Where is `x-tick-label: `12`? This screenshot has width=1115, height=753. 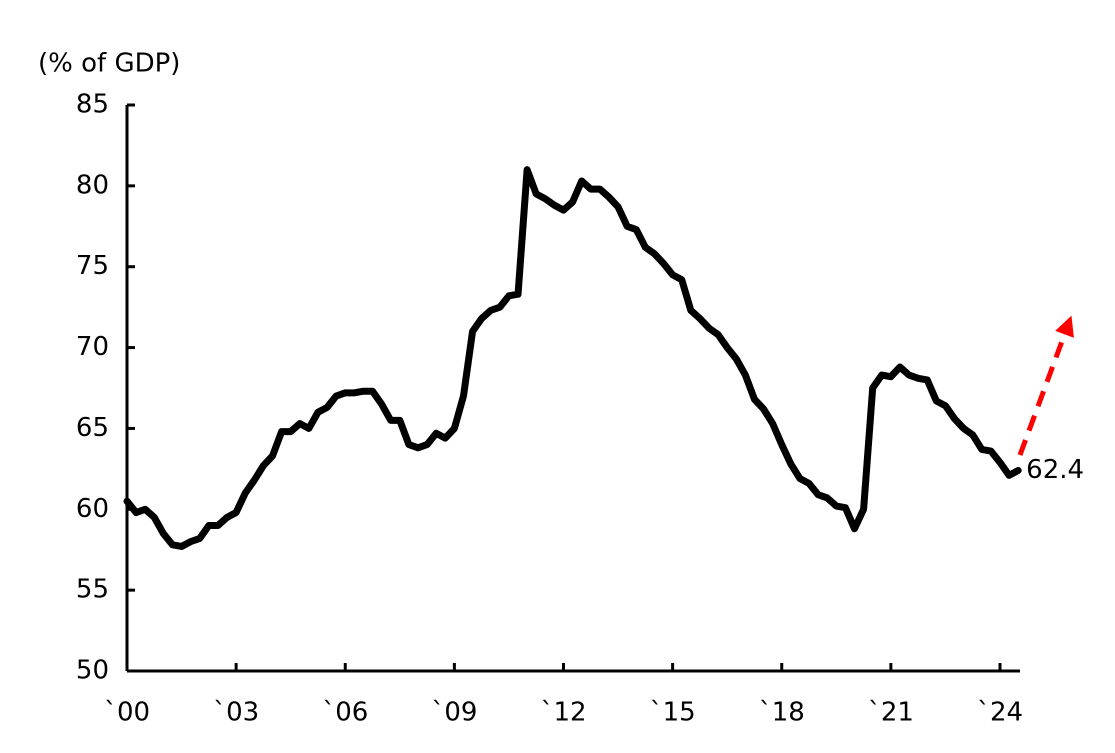
x-tick-label: `12 is located at coordinates (563, 713).